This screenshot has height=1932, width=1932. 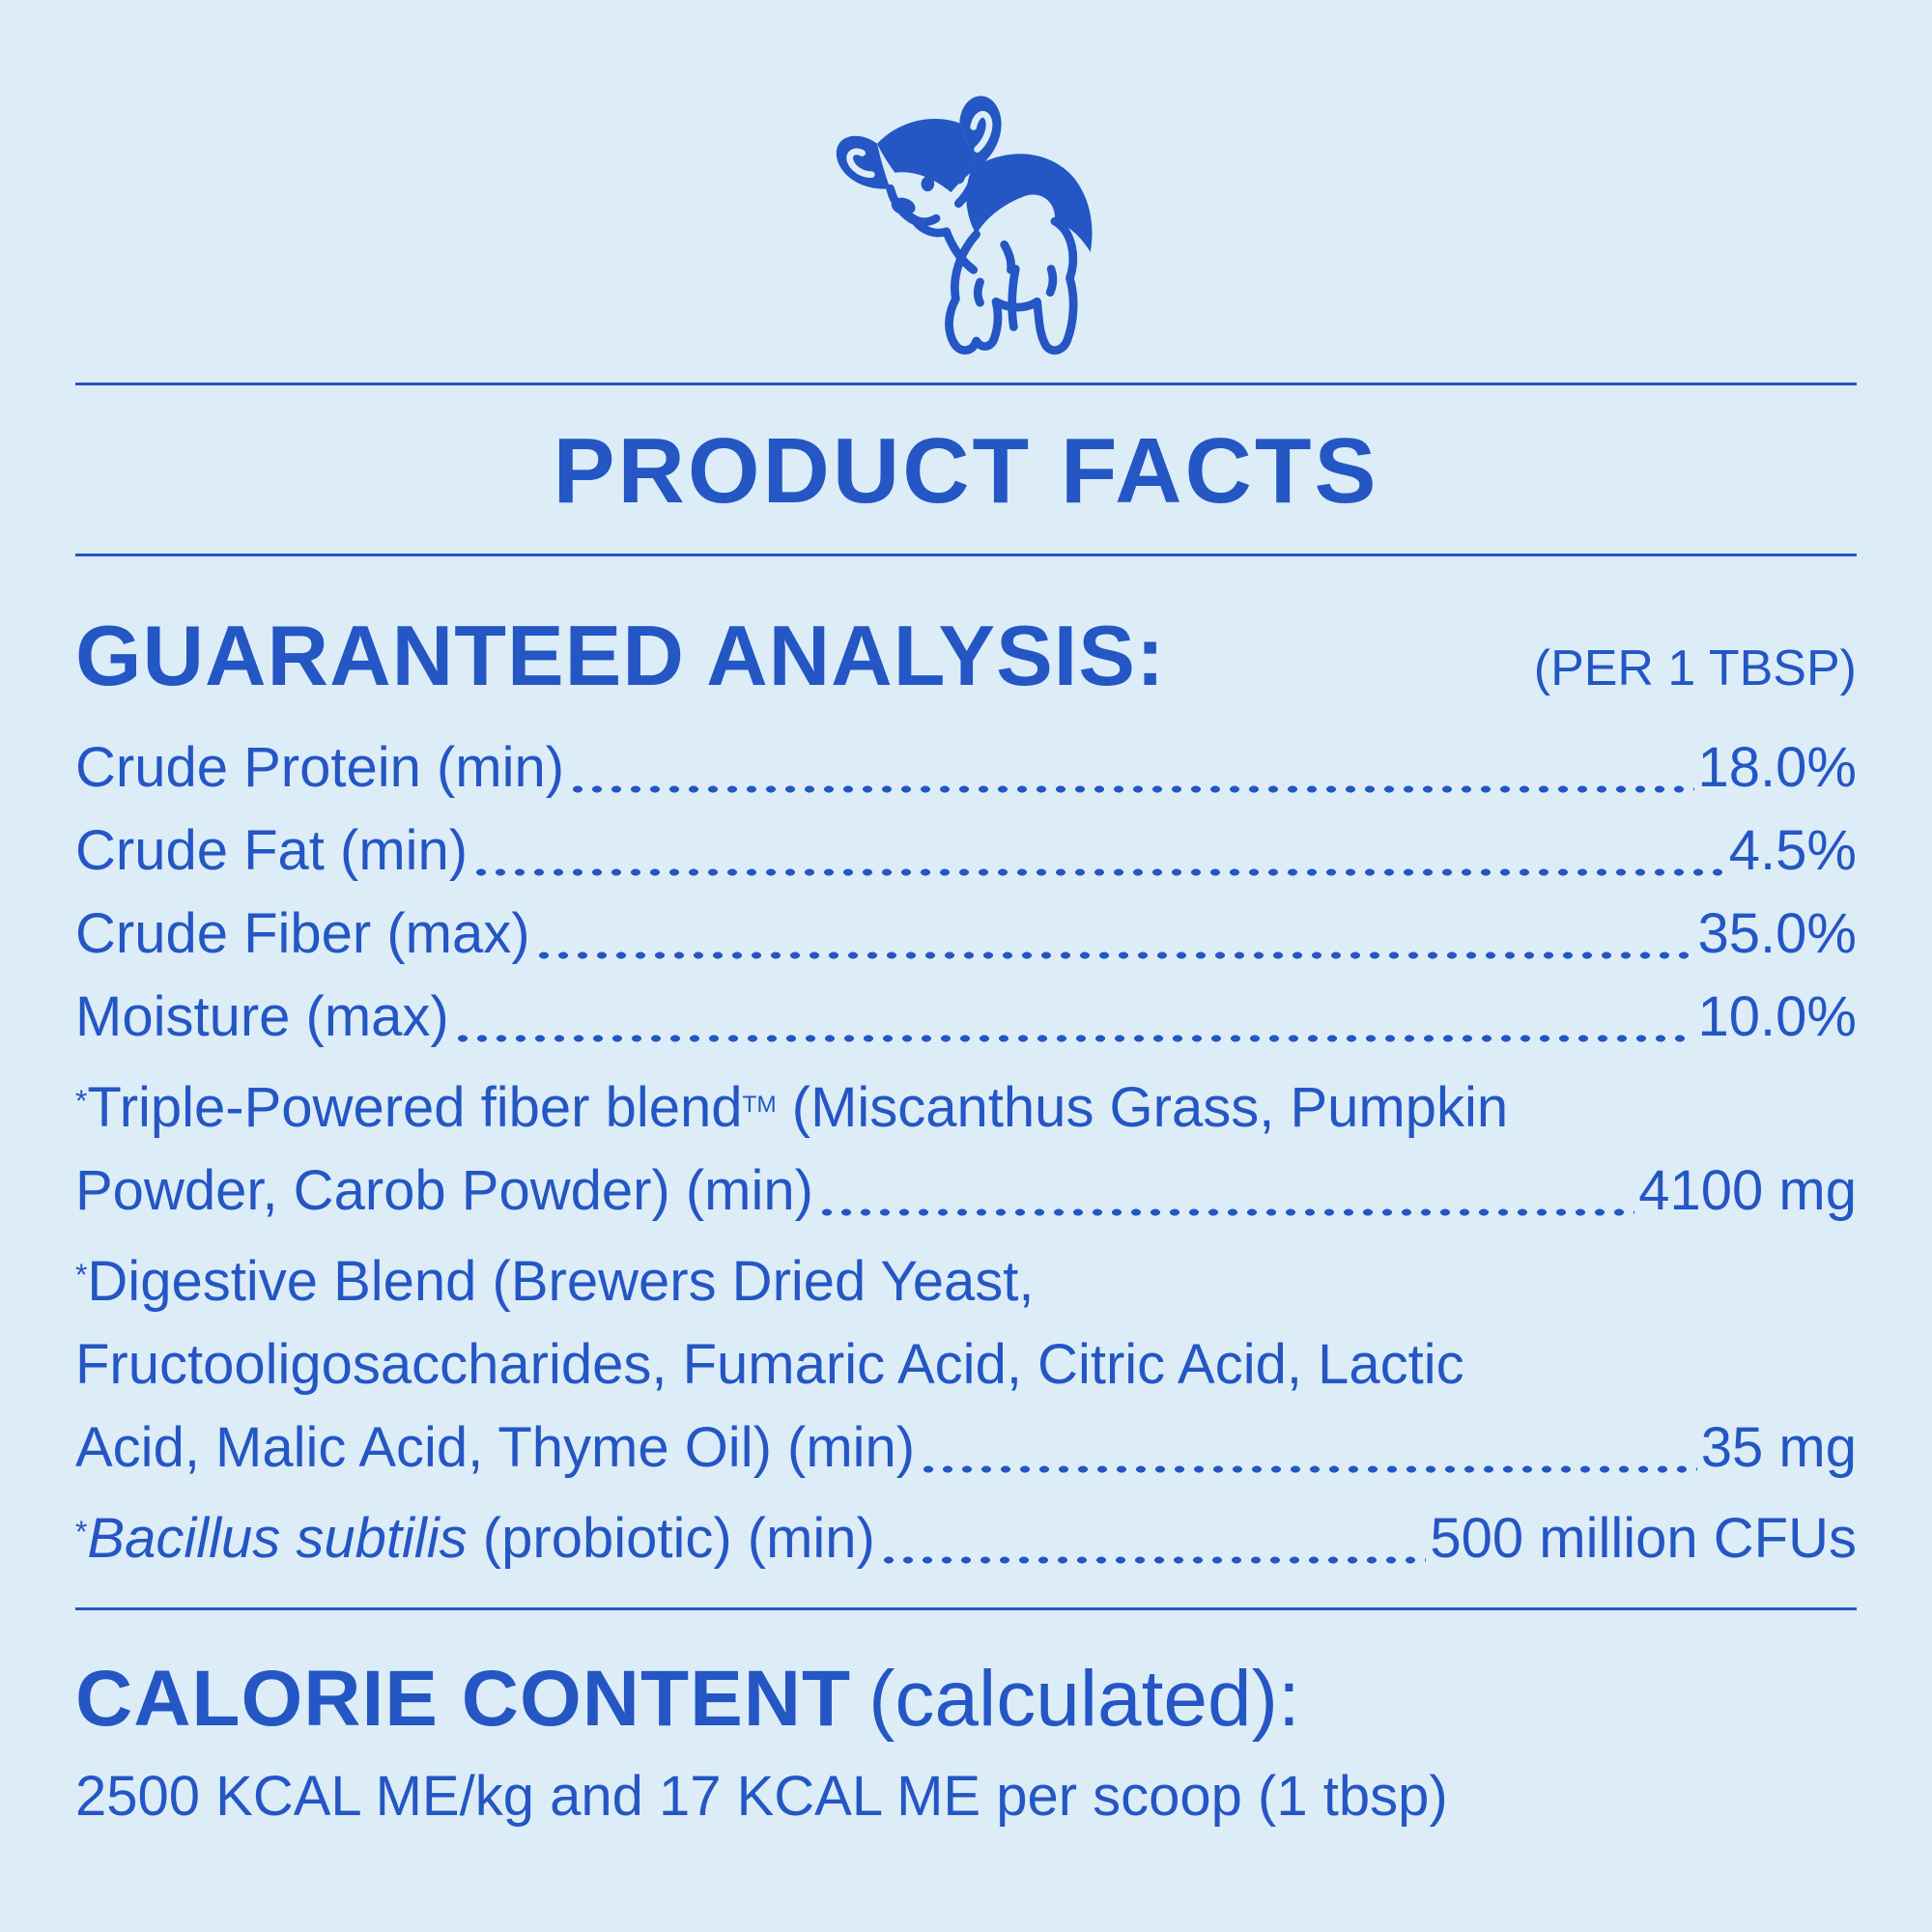 I want to click on guaranteed-analysis-header: GUARANTEED ANALYSIS: (PER 1 TBSP), so click(x=966, y=656).